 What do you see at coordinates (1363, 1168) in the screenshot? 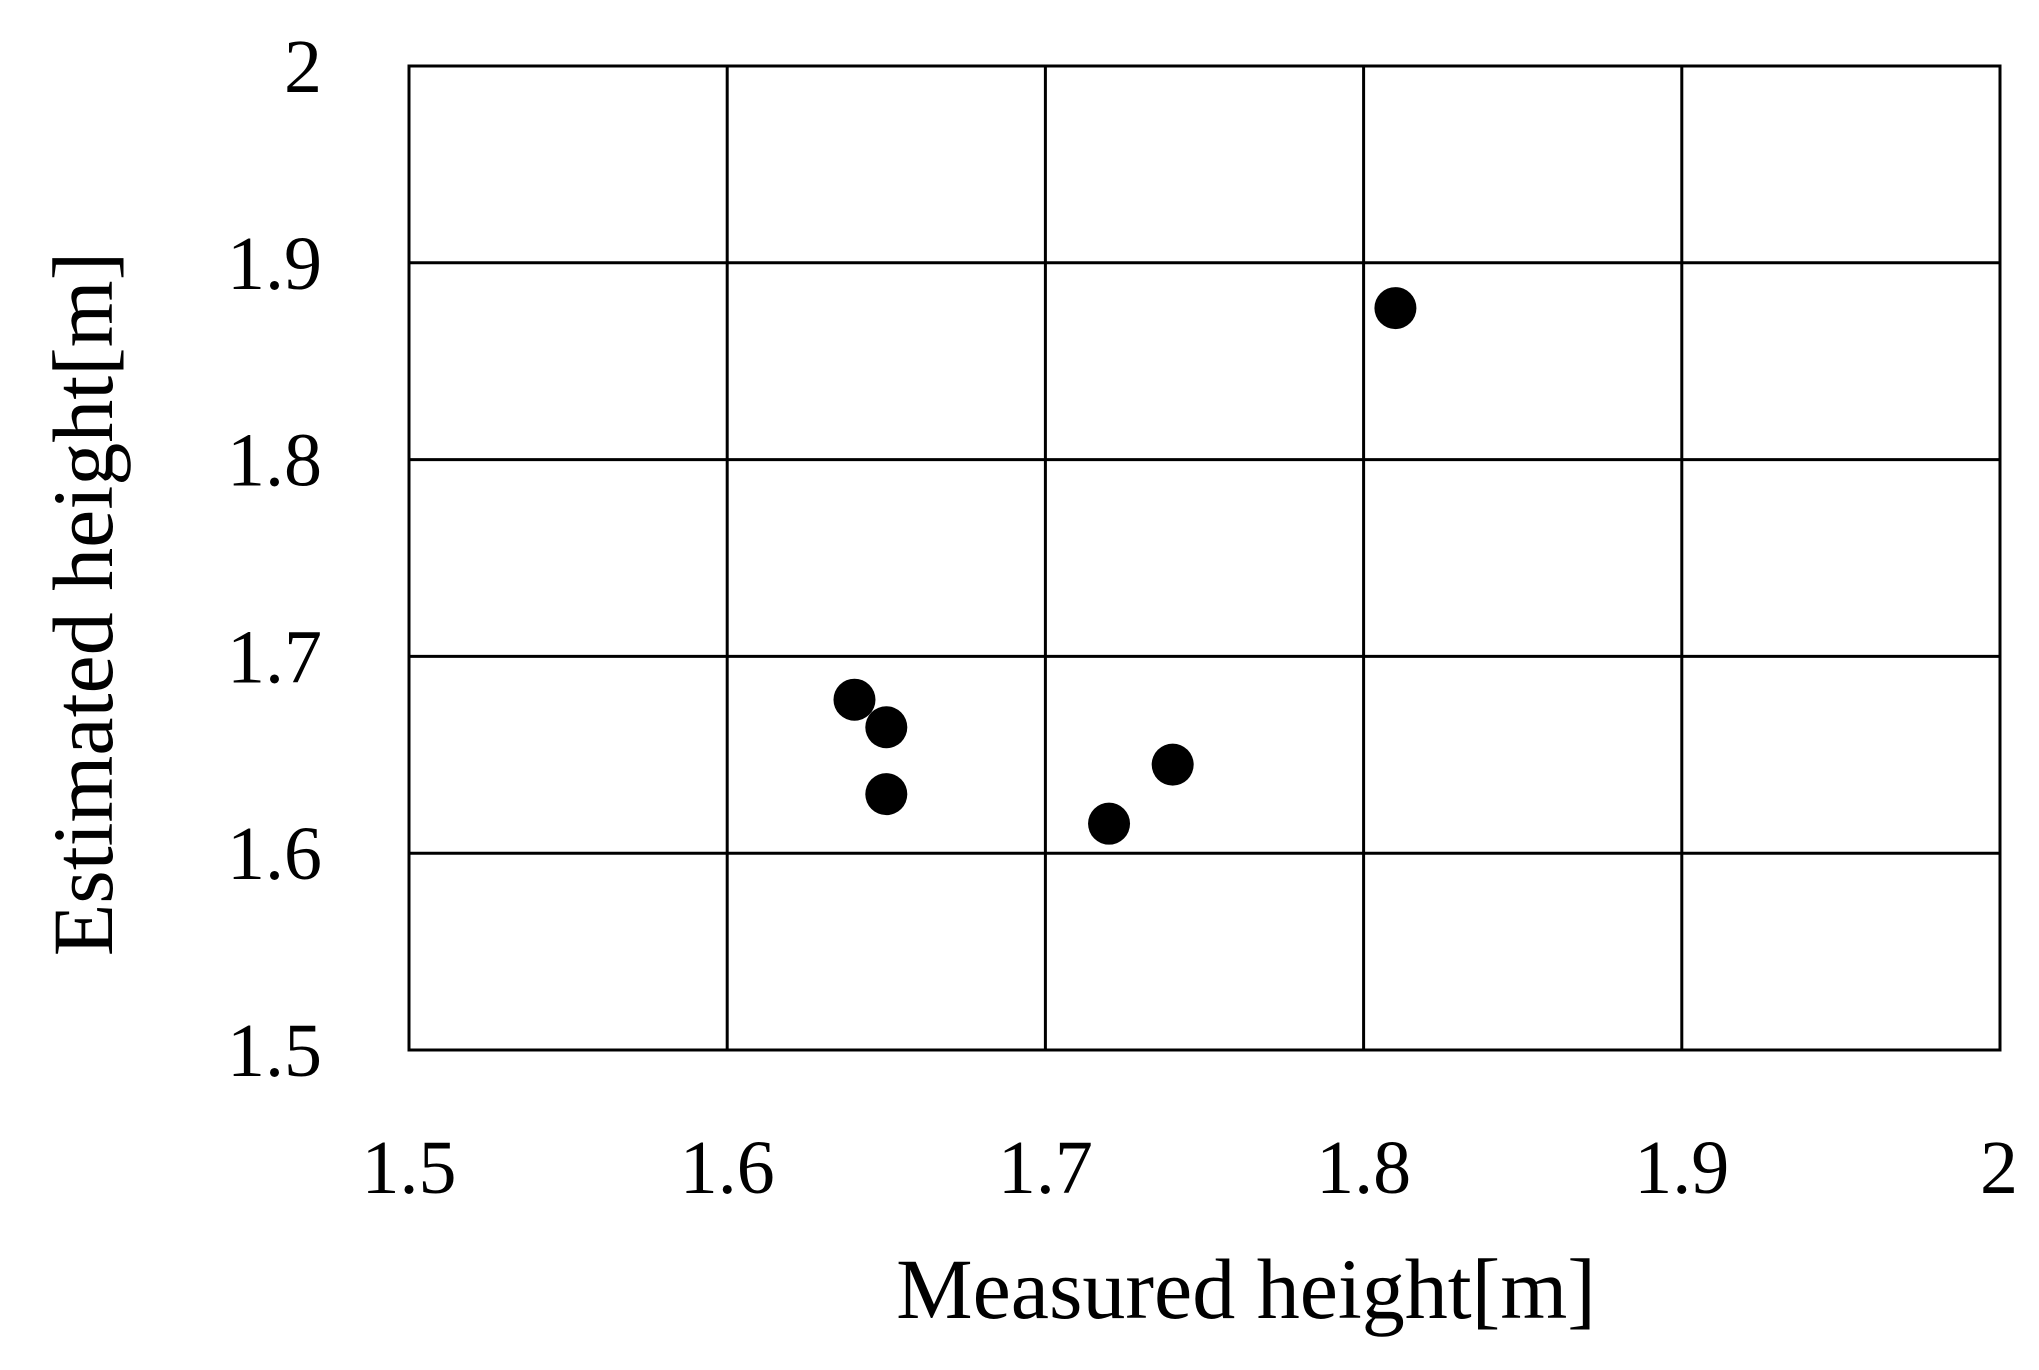
I see `x-tick-label: 1.8` at bounding box center [1363, 1168].